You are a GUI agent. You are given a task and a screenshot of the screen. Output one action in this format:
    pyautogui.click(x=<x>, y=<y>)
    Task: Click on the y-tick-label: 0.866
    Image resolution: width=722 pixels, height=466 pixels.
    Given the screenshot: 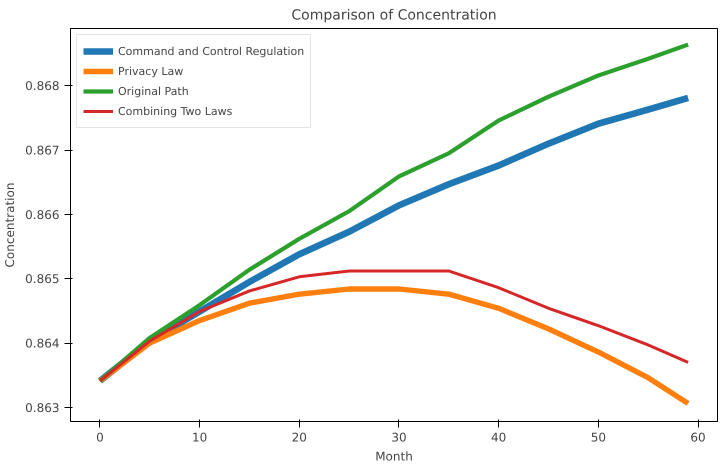 What is the action you would take?
    pyautogui.click(x=42, y=215)
    